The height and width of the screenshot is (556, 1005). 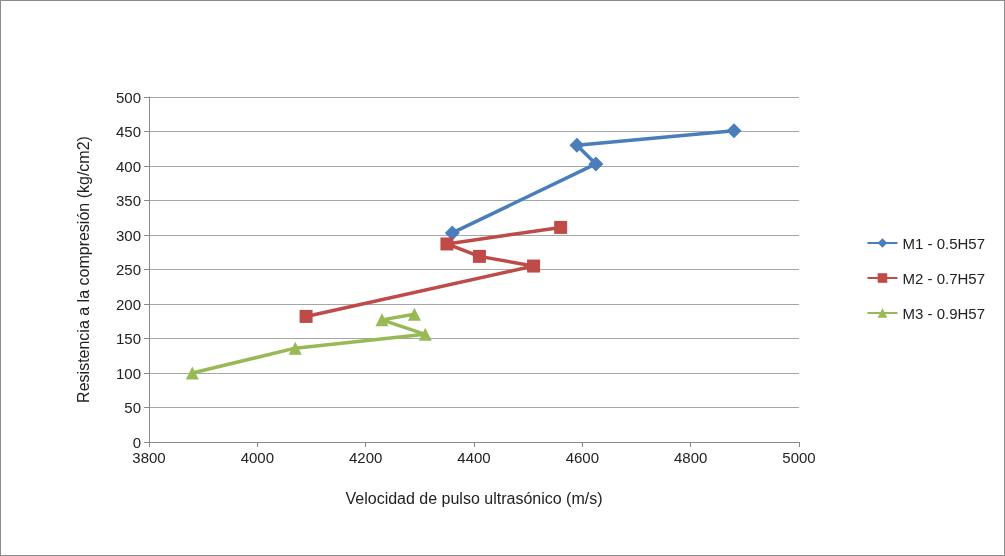 What do you see at coordinates (136, 442) in the screenshot?
I see `y-tick-label: 0` at bounding box center [136, 442].